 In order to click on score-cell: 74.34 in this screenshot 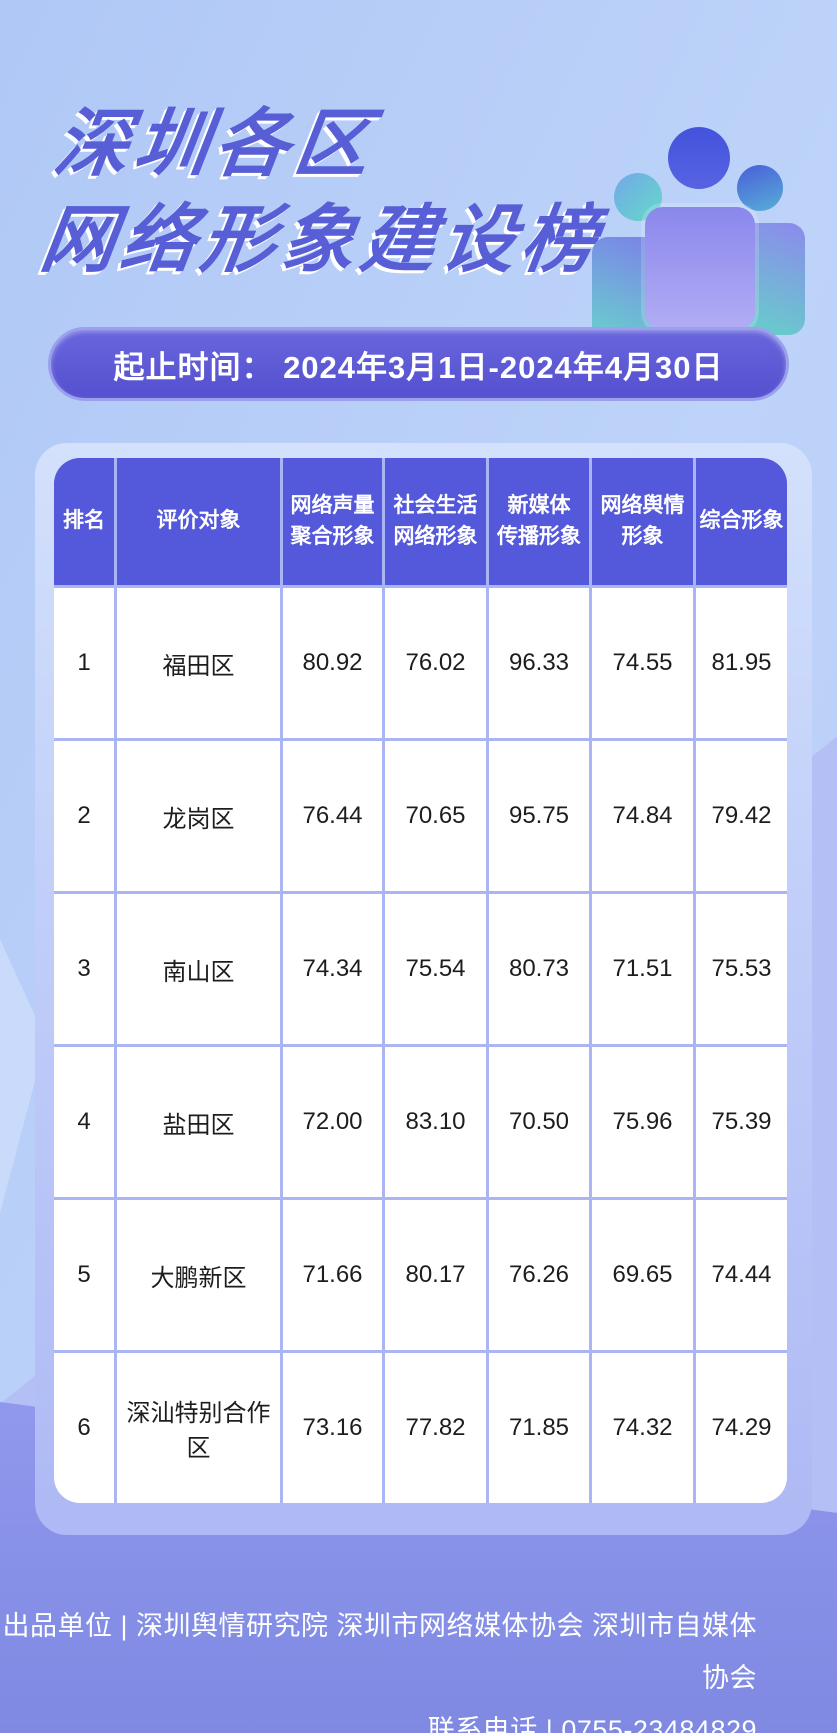, I will do `click(332, 969)`.